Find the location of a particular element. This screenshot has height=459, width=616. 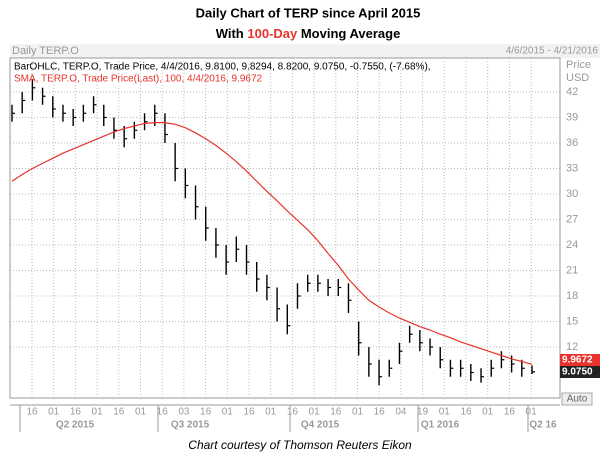

chart-subtitle: With 100-Day Moving Average is located at coordinates (308, 33).